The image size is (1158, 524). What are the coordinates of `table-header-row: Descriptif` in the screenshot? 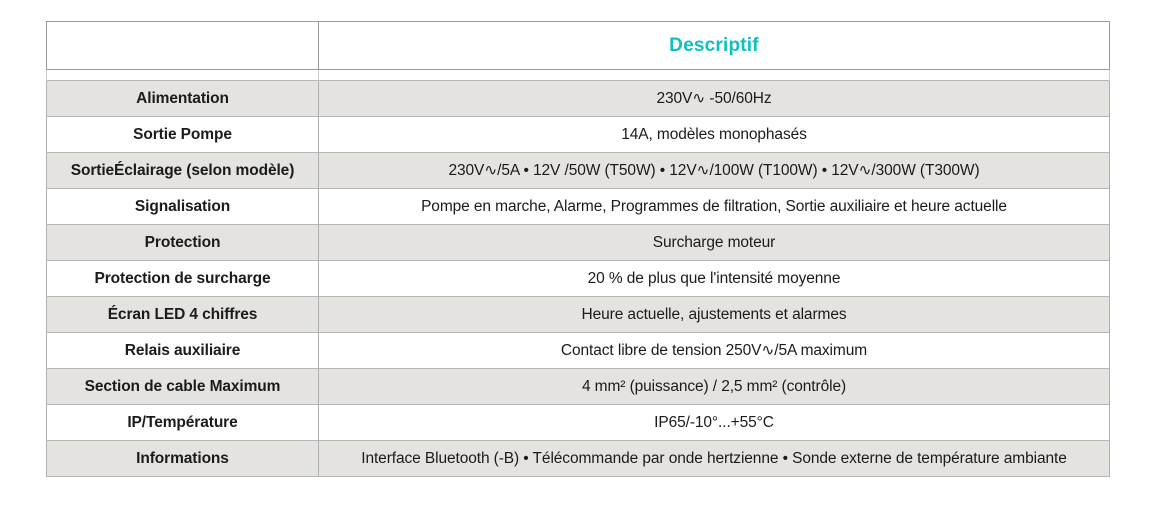 It's located at (578, 45).